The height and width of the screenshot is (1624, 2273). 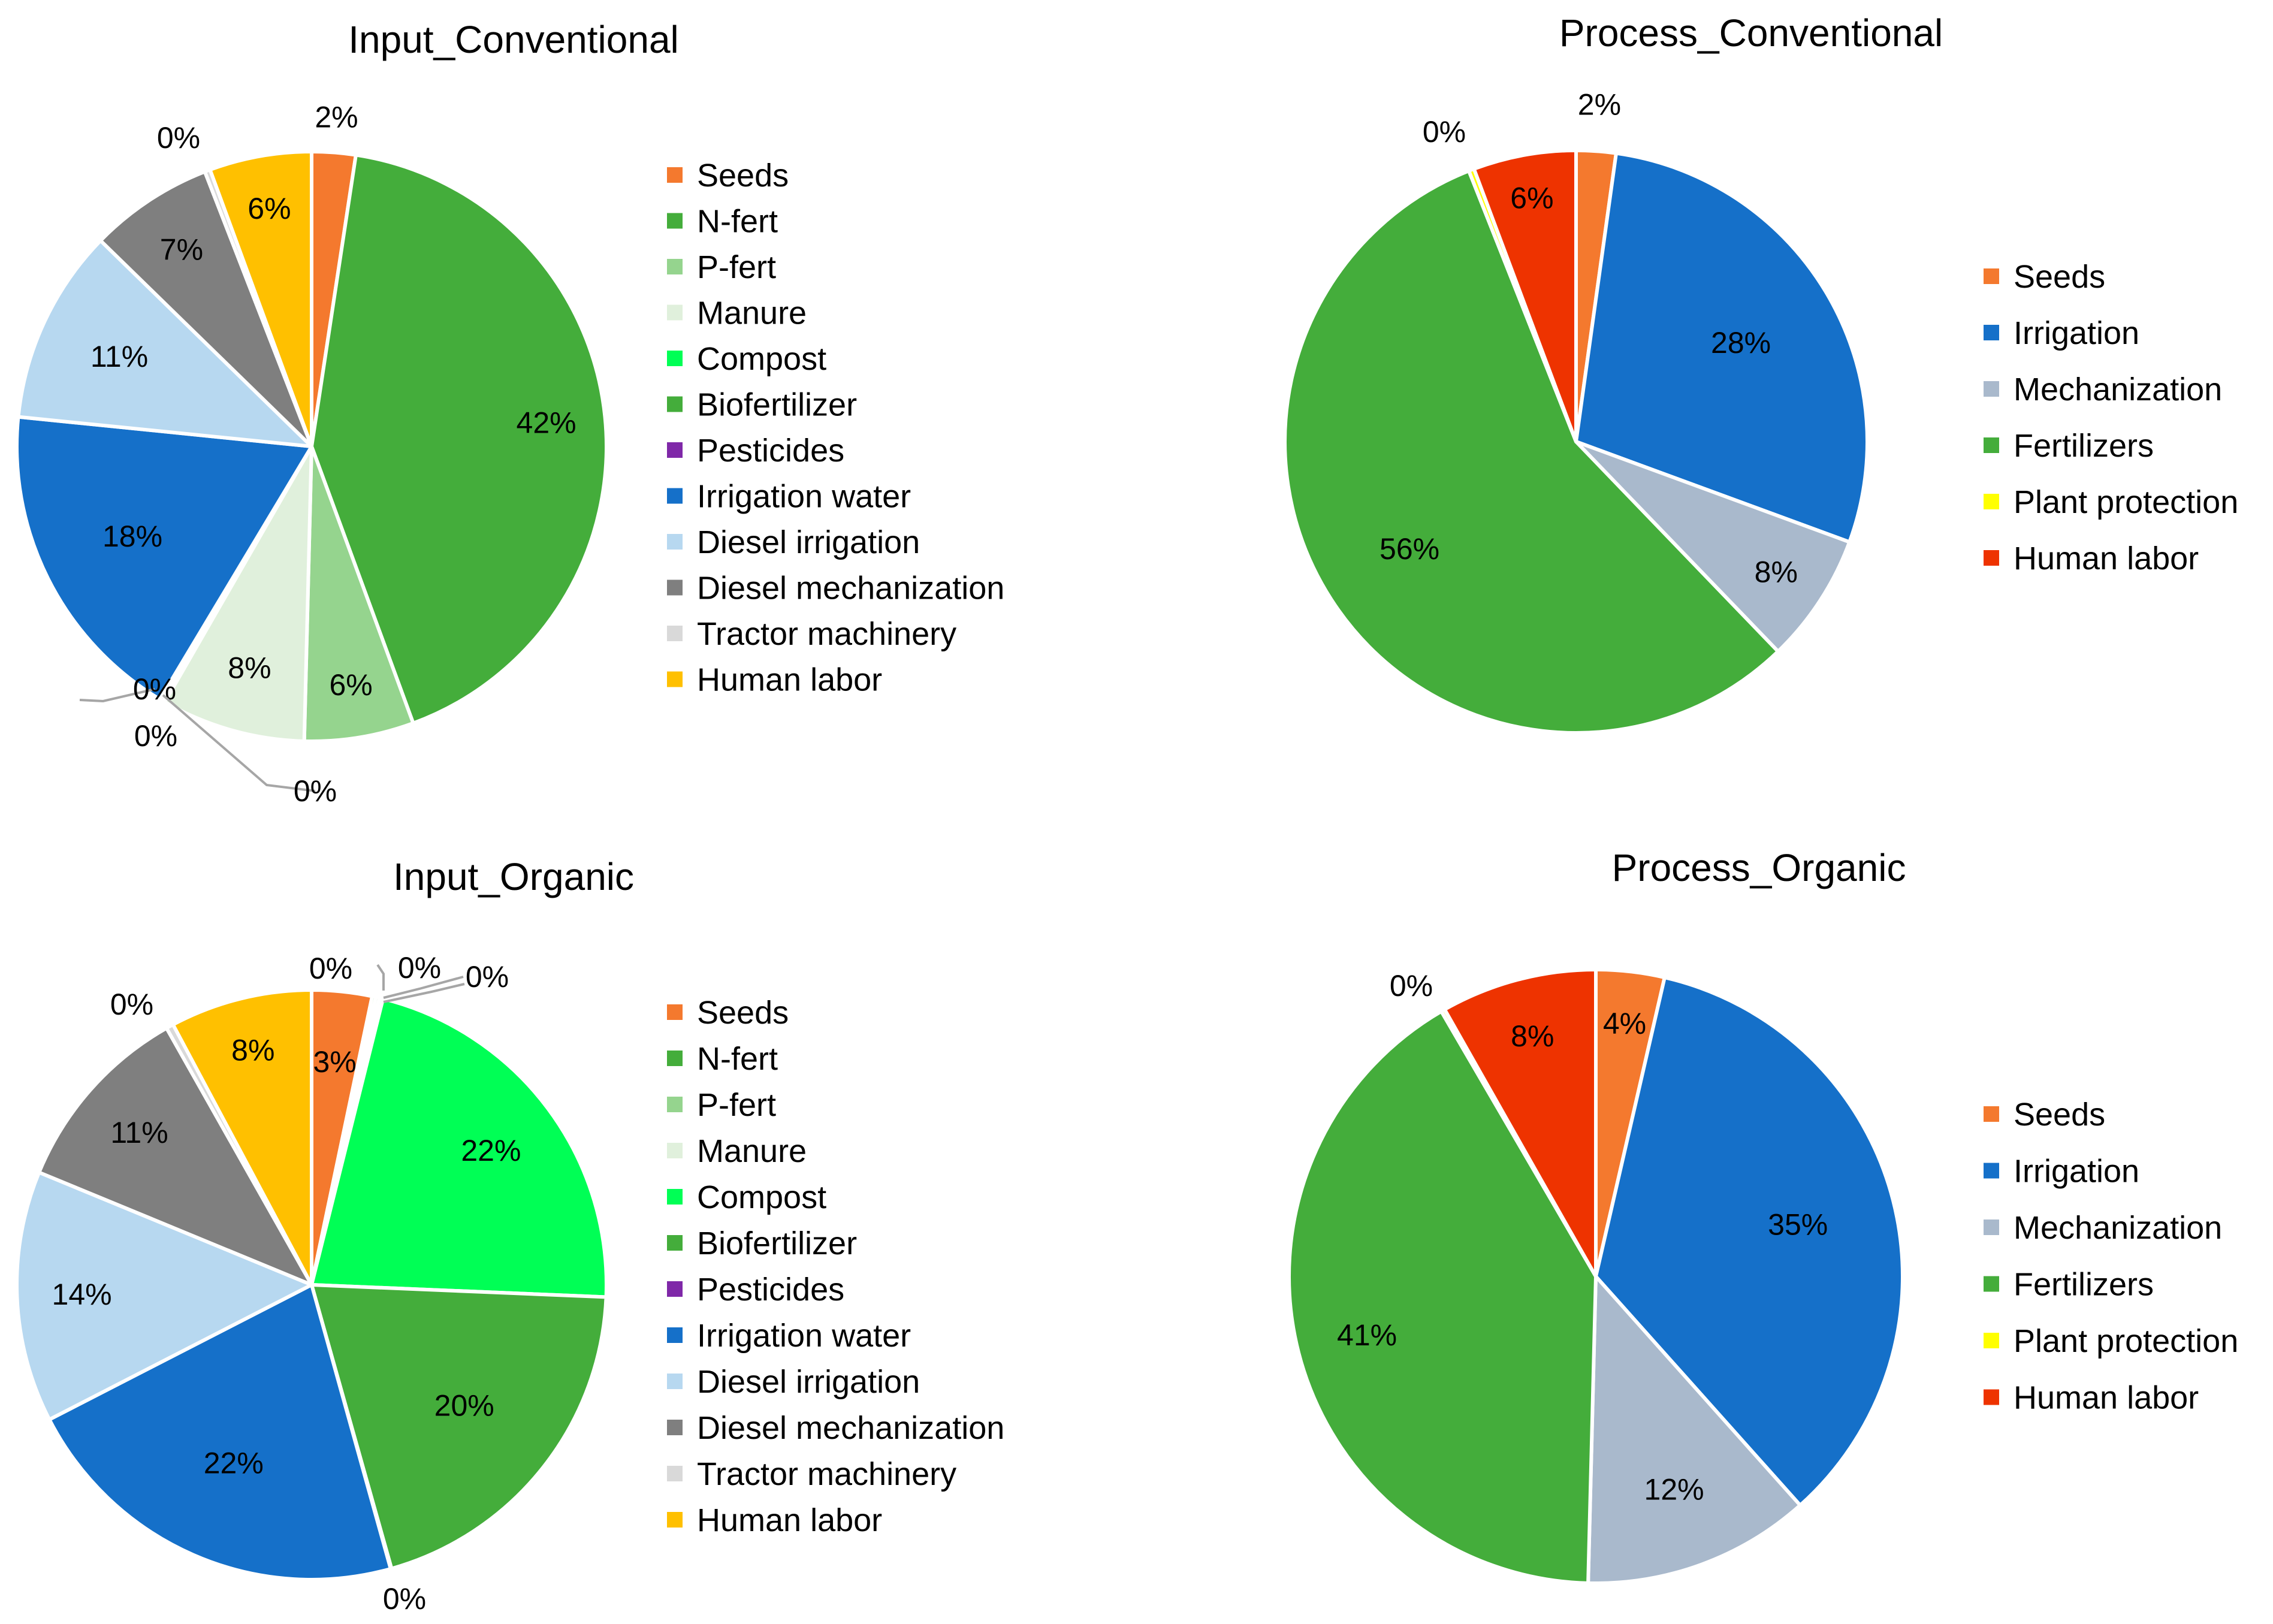 What do you see at coordinates (2084, 446) in the screenshot?
I see `legend-label: Fertilizers` at bounding box center [2084, 446].